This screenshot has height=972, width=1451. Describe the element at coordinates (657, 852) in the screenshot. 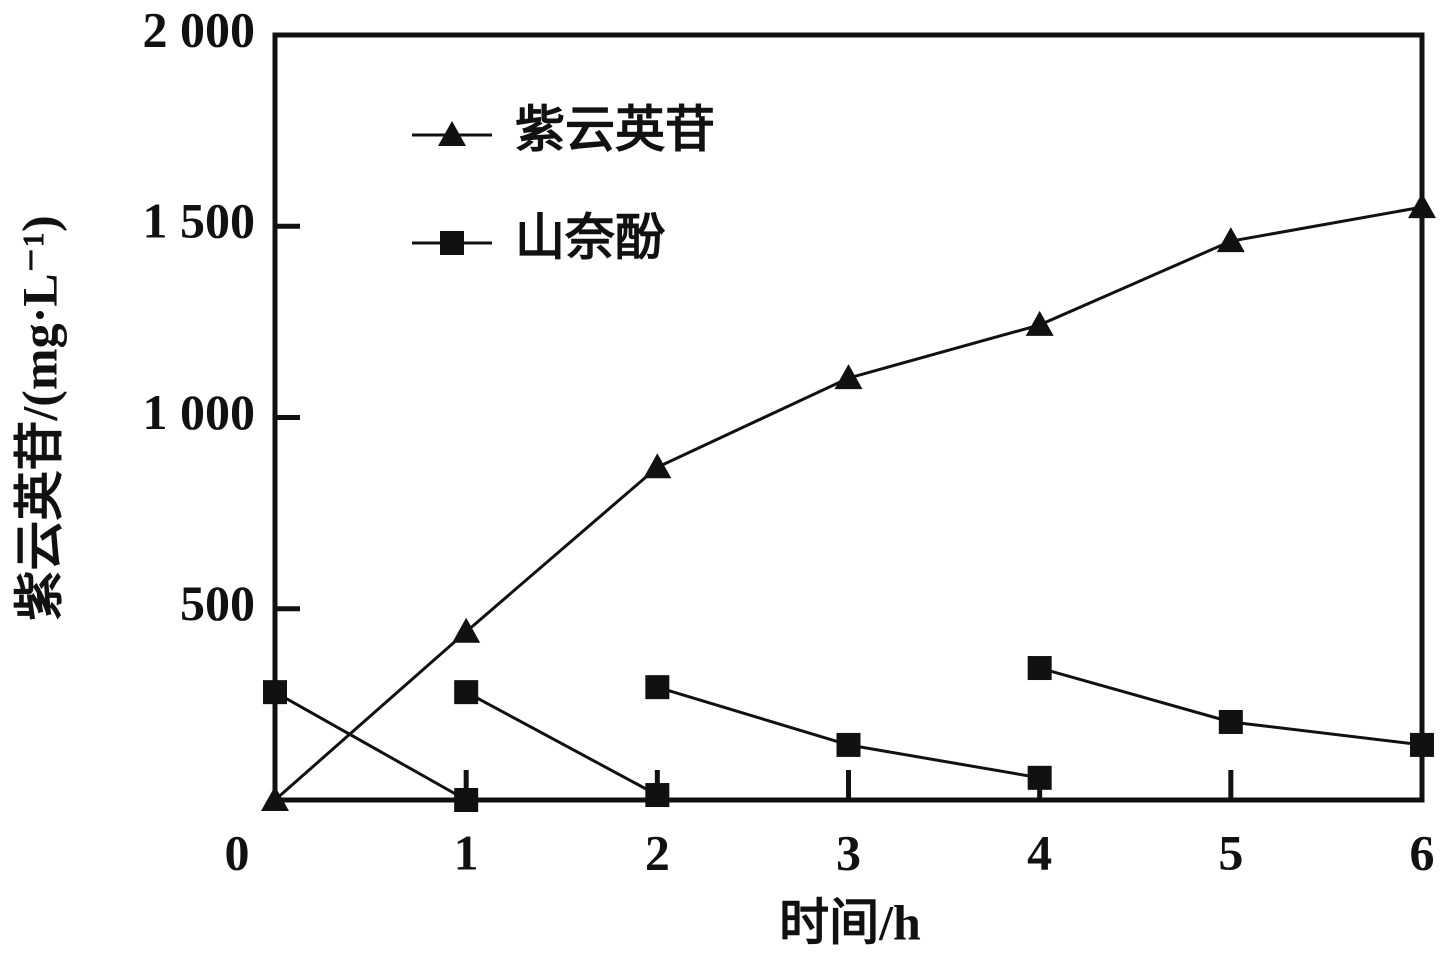

I see `x-tick-label: 2` at that location.